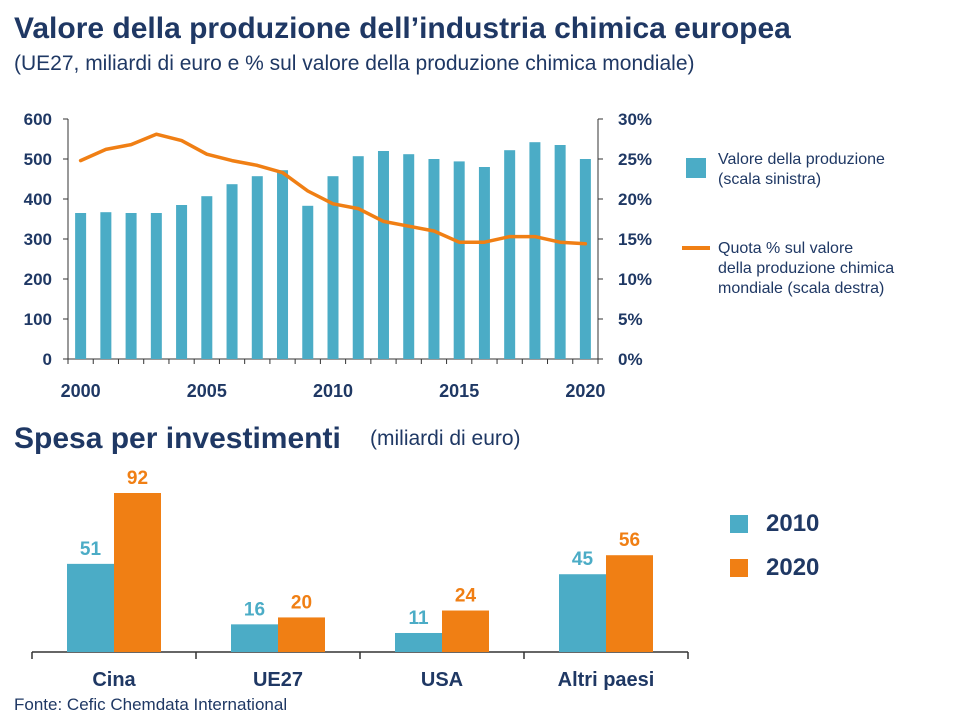 Image resolution: width=960 pixels, height=720 pixels. What do you see at coordinates (38, 159) in the screenshot?
I see `y-left-tick-label: 500` at bounding box center [38, 159].